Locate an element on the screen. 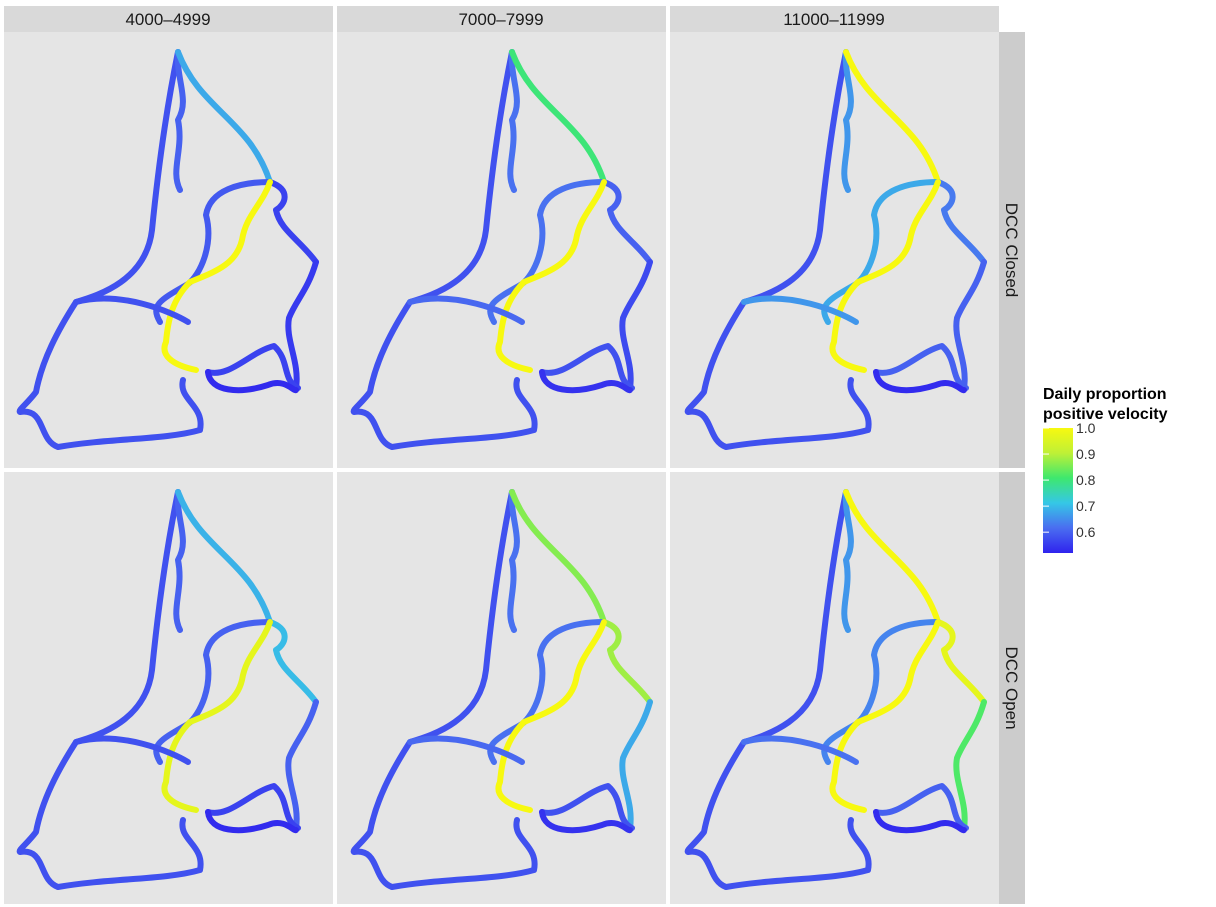 The width and height of the screenshot is (1216, 907). column-strip-label: 7000–7999 is located at coordinates (500, 19).